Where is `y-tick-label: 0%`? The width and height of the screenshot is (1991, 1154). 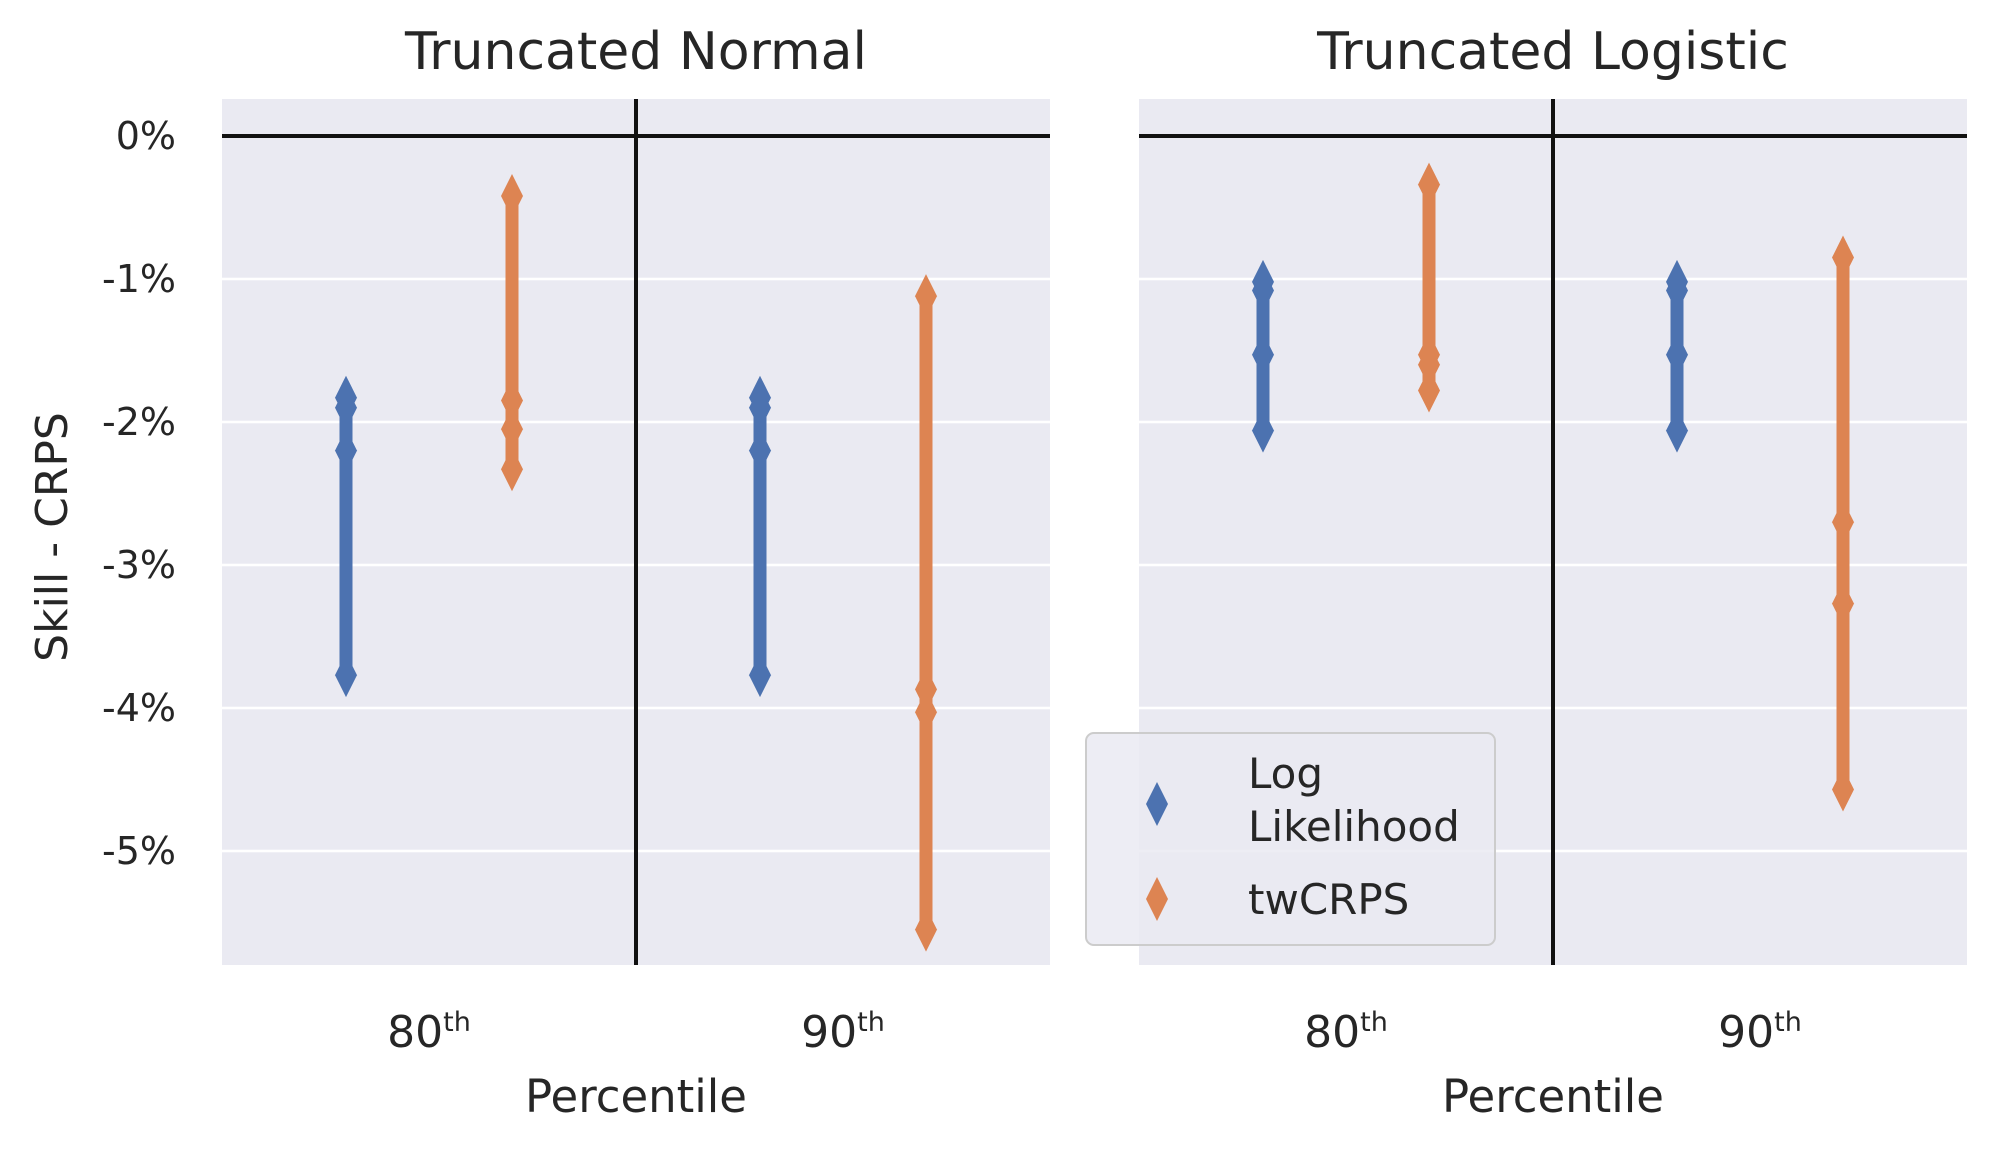
y-tick-label: 0% is located at coordinates (146, 136).